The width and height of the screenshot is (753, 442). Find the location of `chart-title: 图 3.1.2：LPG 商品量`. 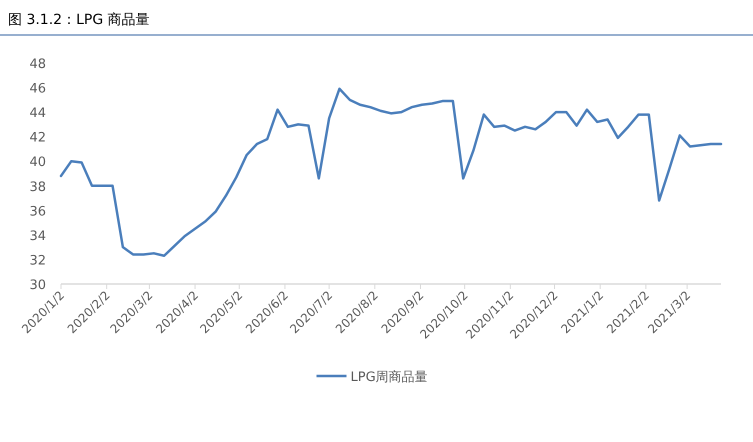

chart-title: 图 3.1.2：LPG 商品量 is located at coordinates (79, 20).